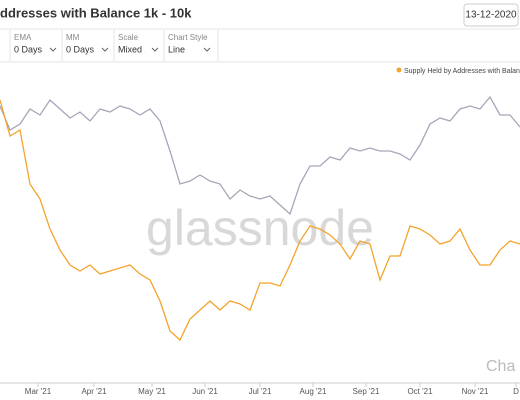  Describe the element at coordinates (475, 391) in the screenshot. I see `x-tick-label: Nov '21` at that location.